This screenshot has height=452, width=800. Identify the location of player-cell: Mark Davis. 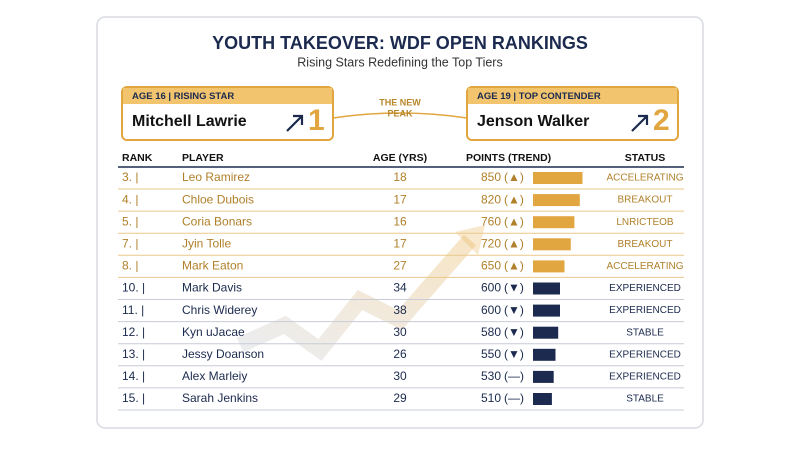
(212, 288).